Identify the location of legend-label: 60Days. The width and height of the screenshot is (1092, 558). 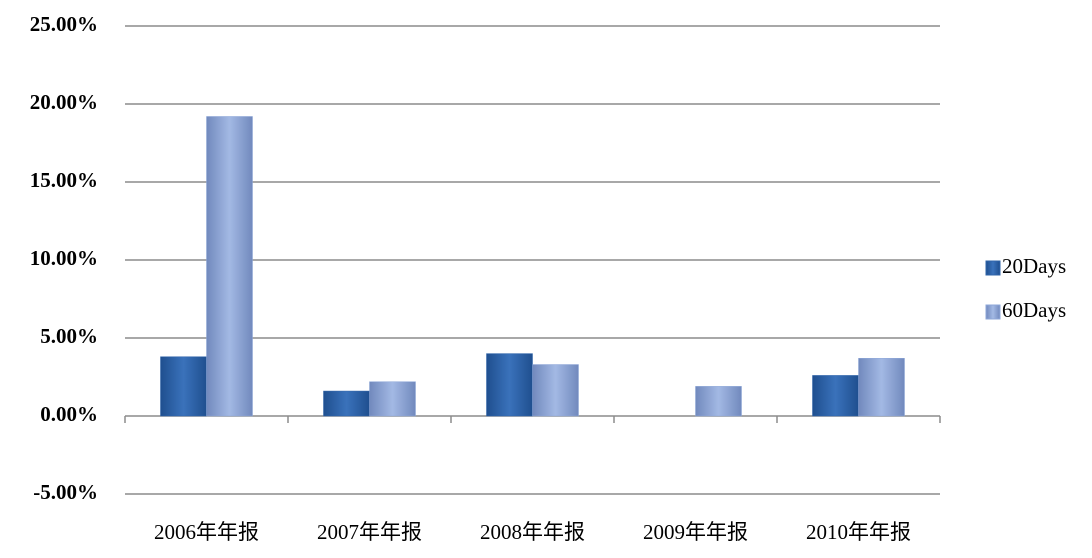
(1034, 310).